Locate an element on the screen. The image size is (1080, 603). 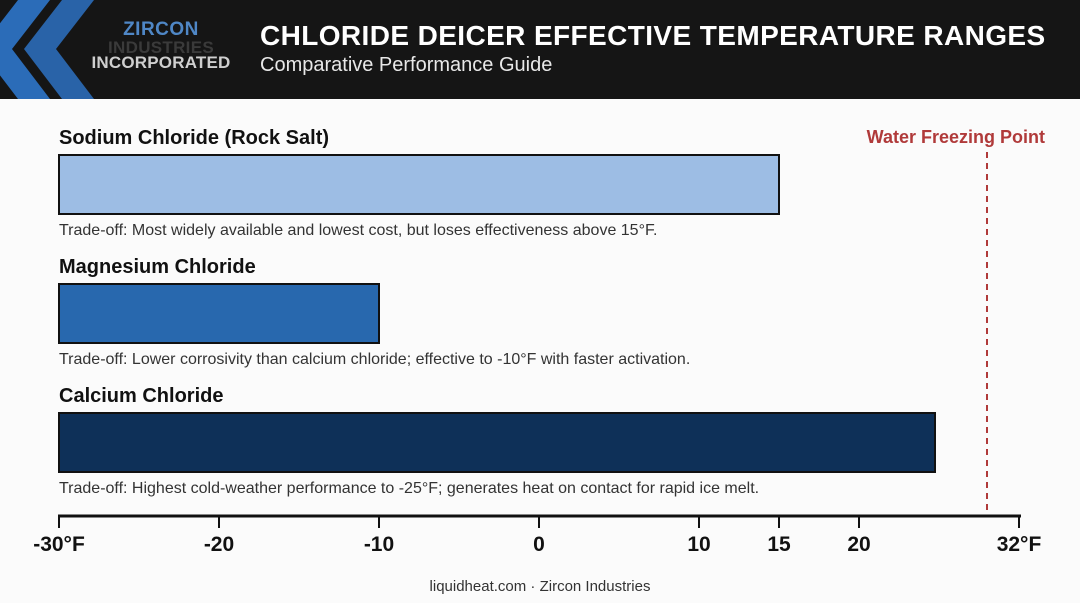
brand-incorporated: INCORPORATED is located at coordinates (161, 62).